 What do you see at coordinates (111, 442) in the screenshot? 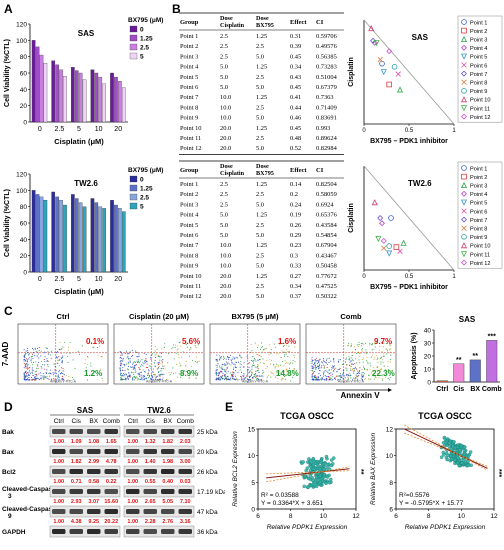
I see `western-ratio: 1.65` at bounding box center [111, 442].